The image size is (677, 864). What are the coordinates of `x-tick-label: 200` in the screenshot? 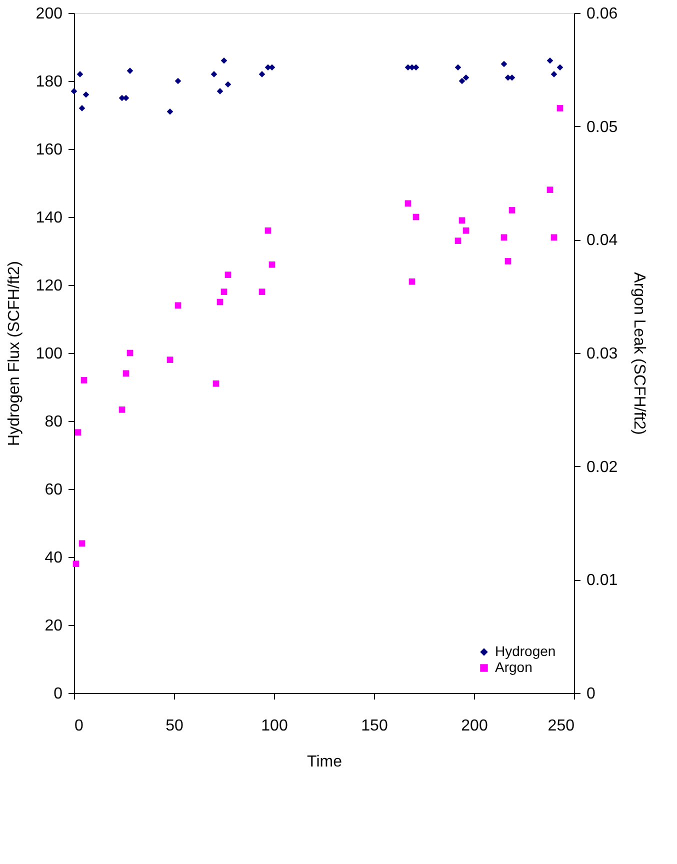 It's located at (474, 726).